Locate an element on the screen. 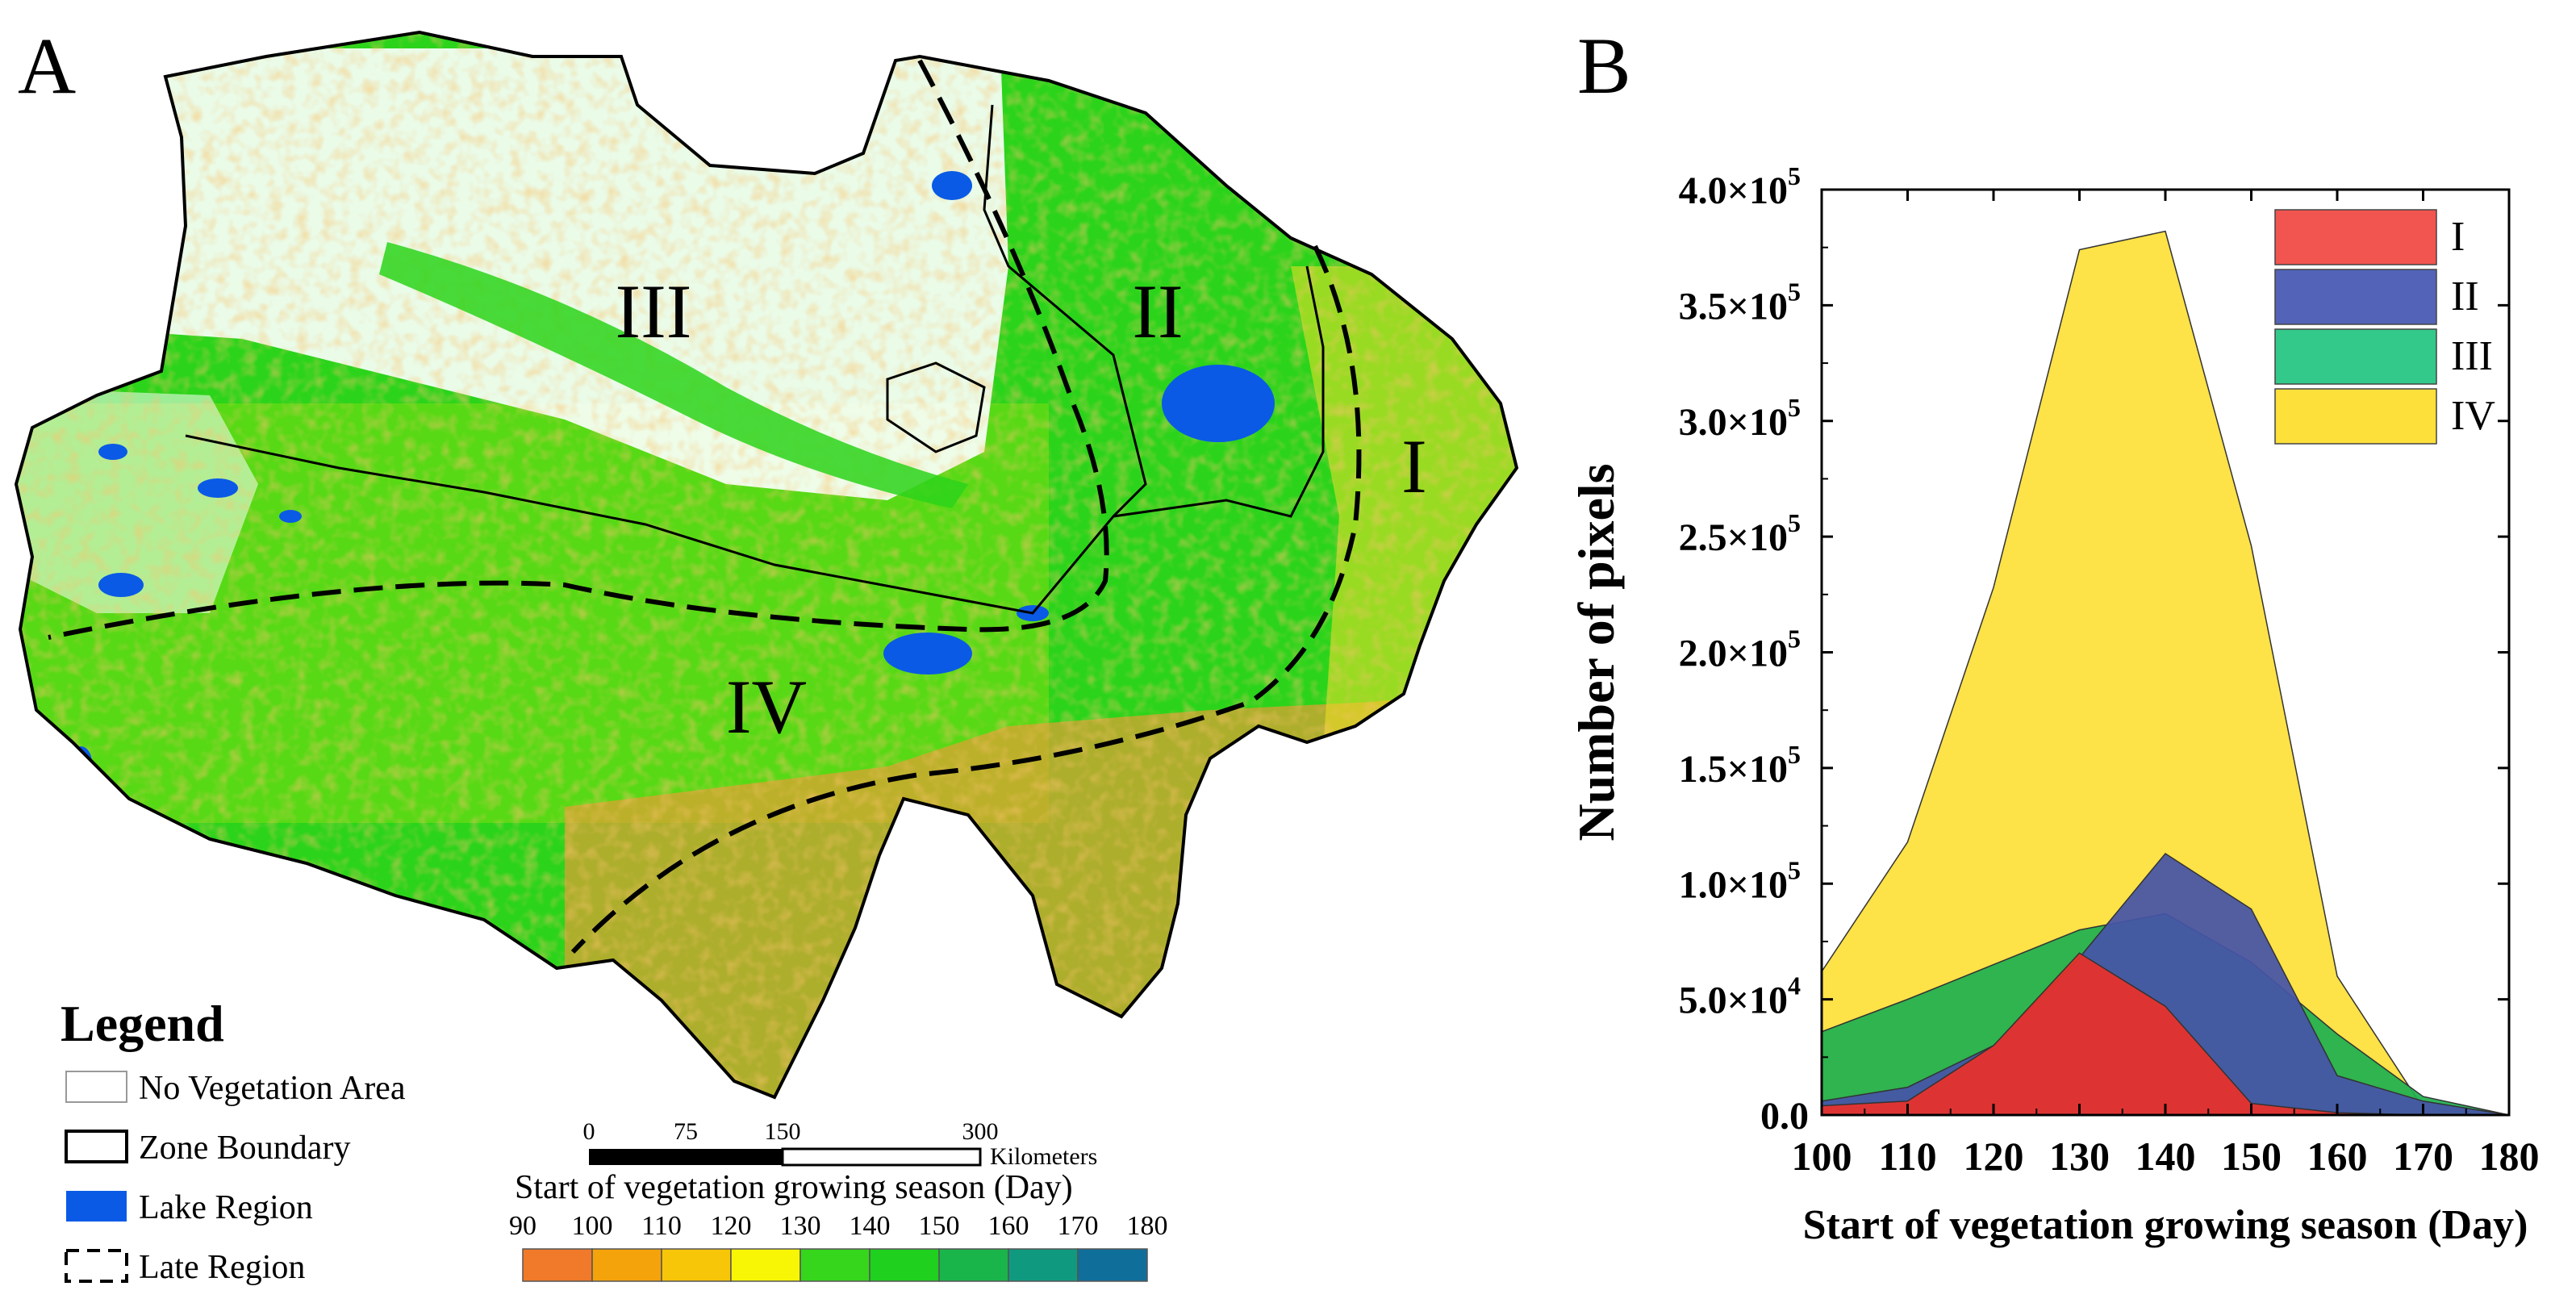 The image size is (2576, 1303). colorbar-tick-label: 120 is located at coordinates (731, 1226).